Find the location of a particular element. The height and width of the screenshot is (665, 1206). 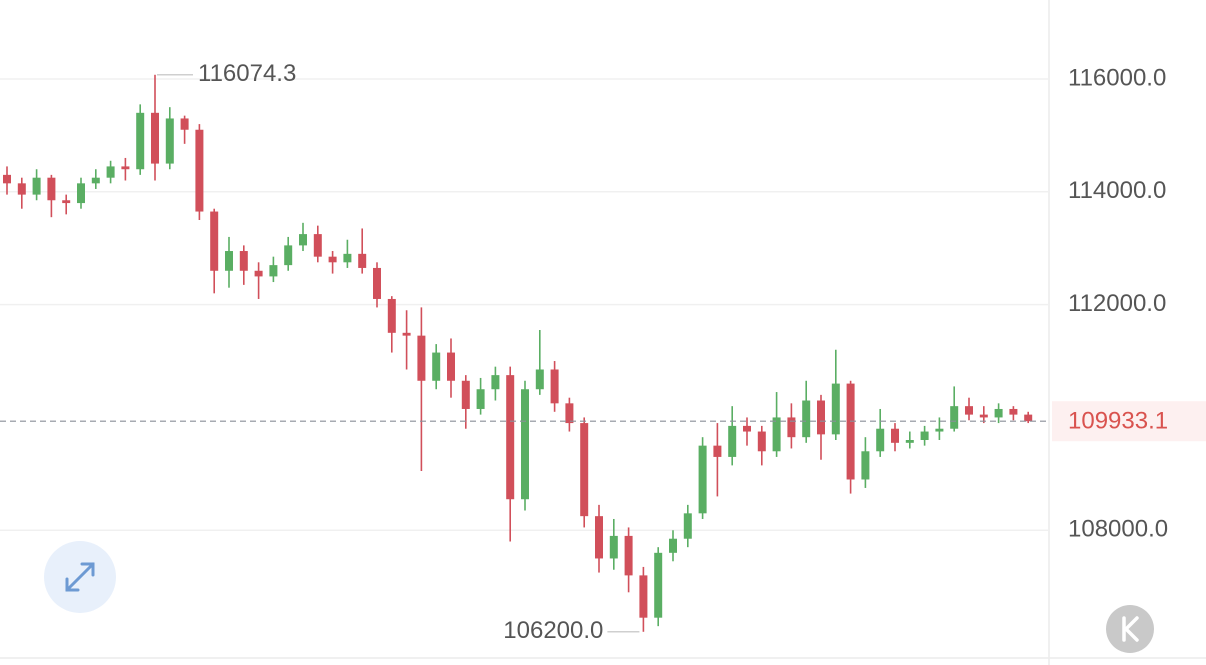

k-button is located at coordinates (1130, 629).